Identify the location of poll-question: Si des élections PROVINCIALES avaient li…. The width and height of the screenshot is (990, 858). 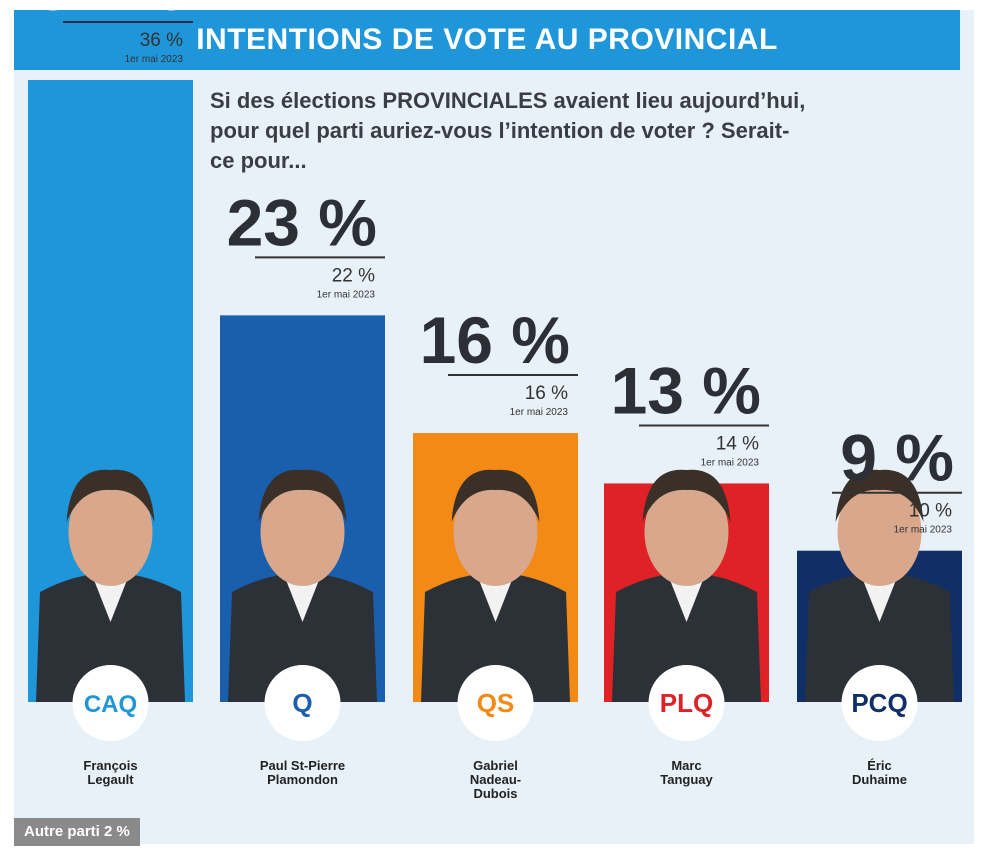
(508, 130).